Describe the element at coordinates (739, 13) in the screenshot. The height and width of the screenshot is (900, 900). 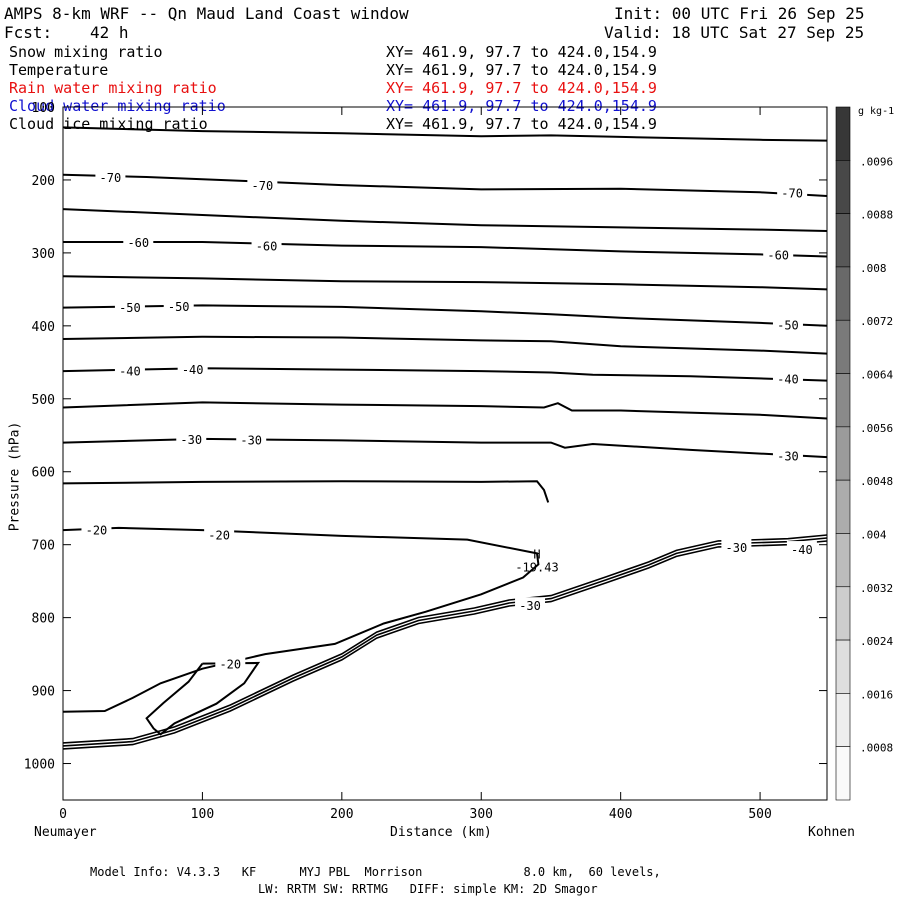
I see `init-time: Init: 00 UTC Fri 26 Sep 25` at that location.